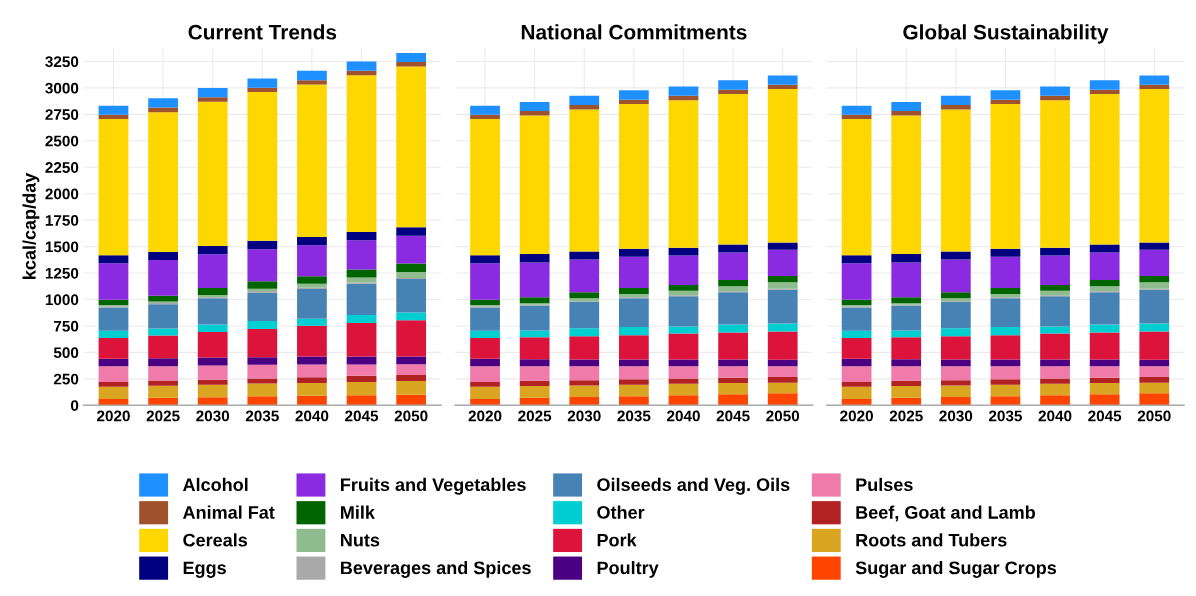 The height and width of the screenshot is (596, 1196). What do you see at coordinates (62, 247) in the screenshot?
I see `y-tick-label: 1500` at bounding box center [62, 247].